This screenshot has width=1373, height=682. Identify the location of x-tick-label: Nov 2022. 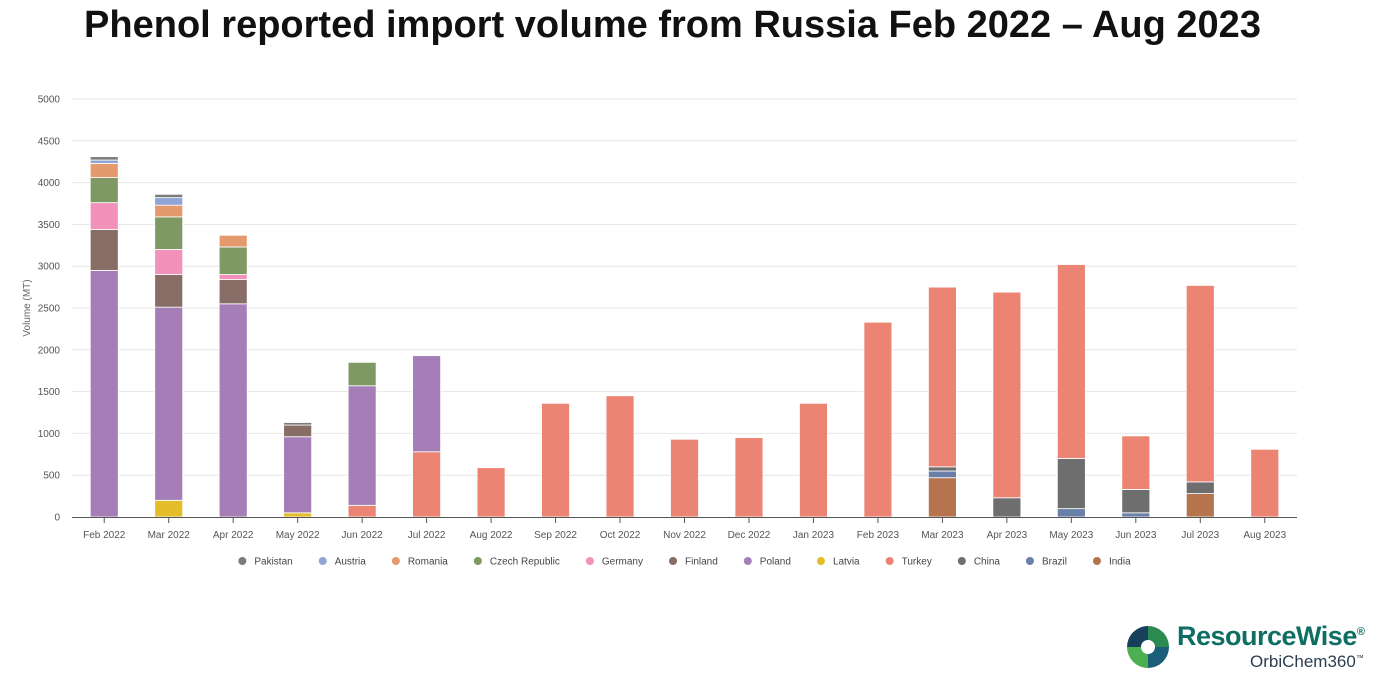
(684, 535).